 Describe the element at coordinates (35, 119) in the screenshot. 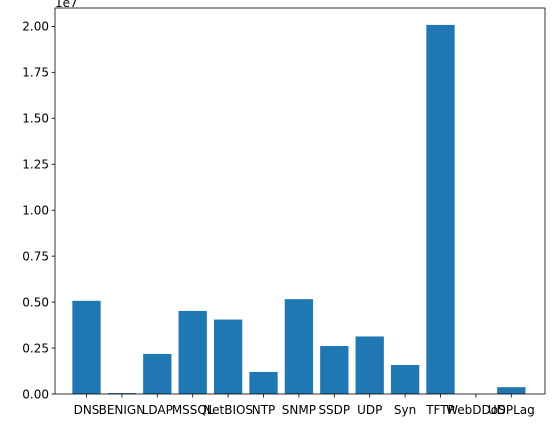

I see `y-tick-label: 1.50` at that location.